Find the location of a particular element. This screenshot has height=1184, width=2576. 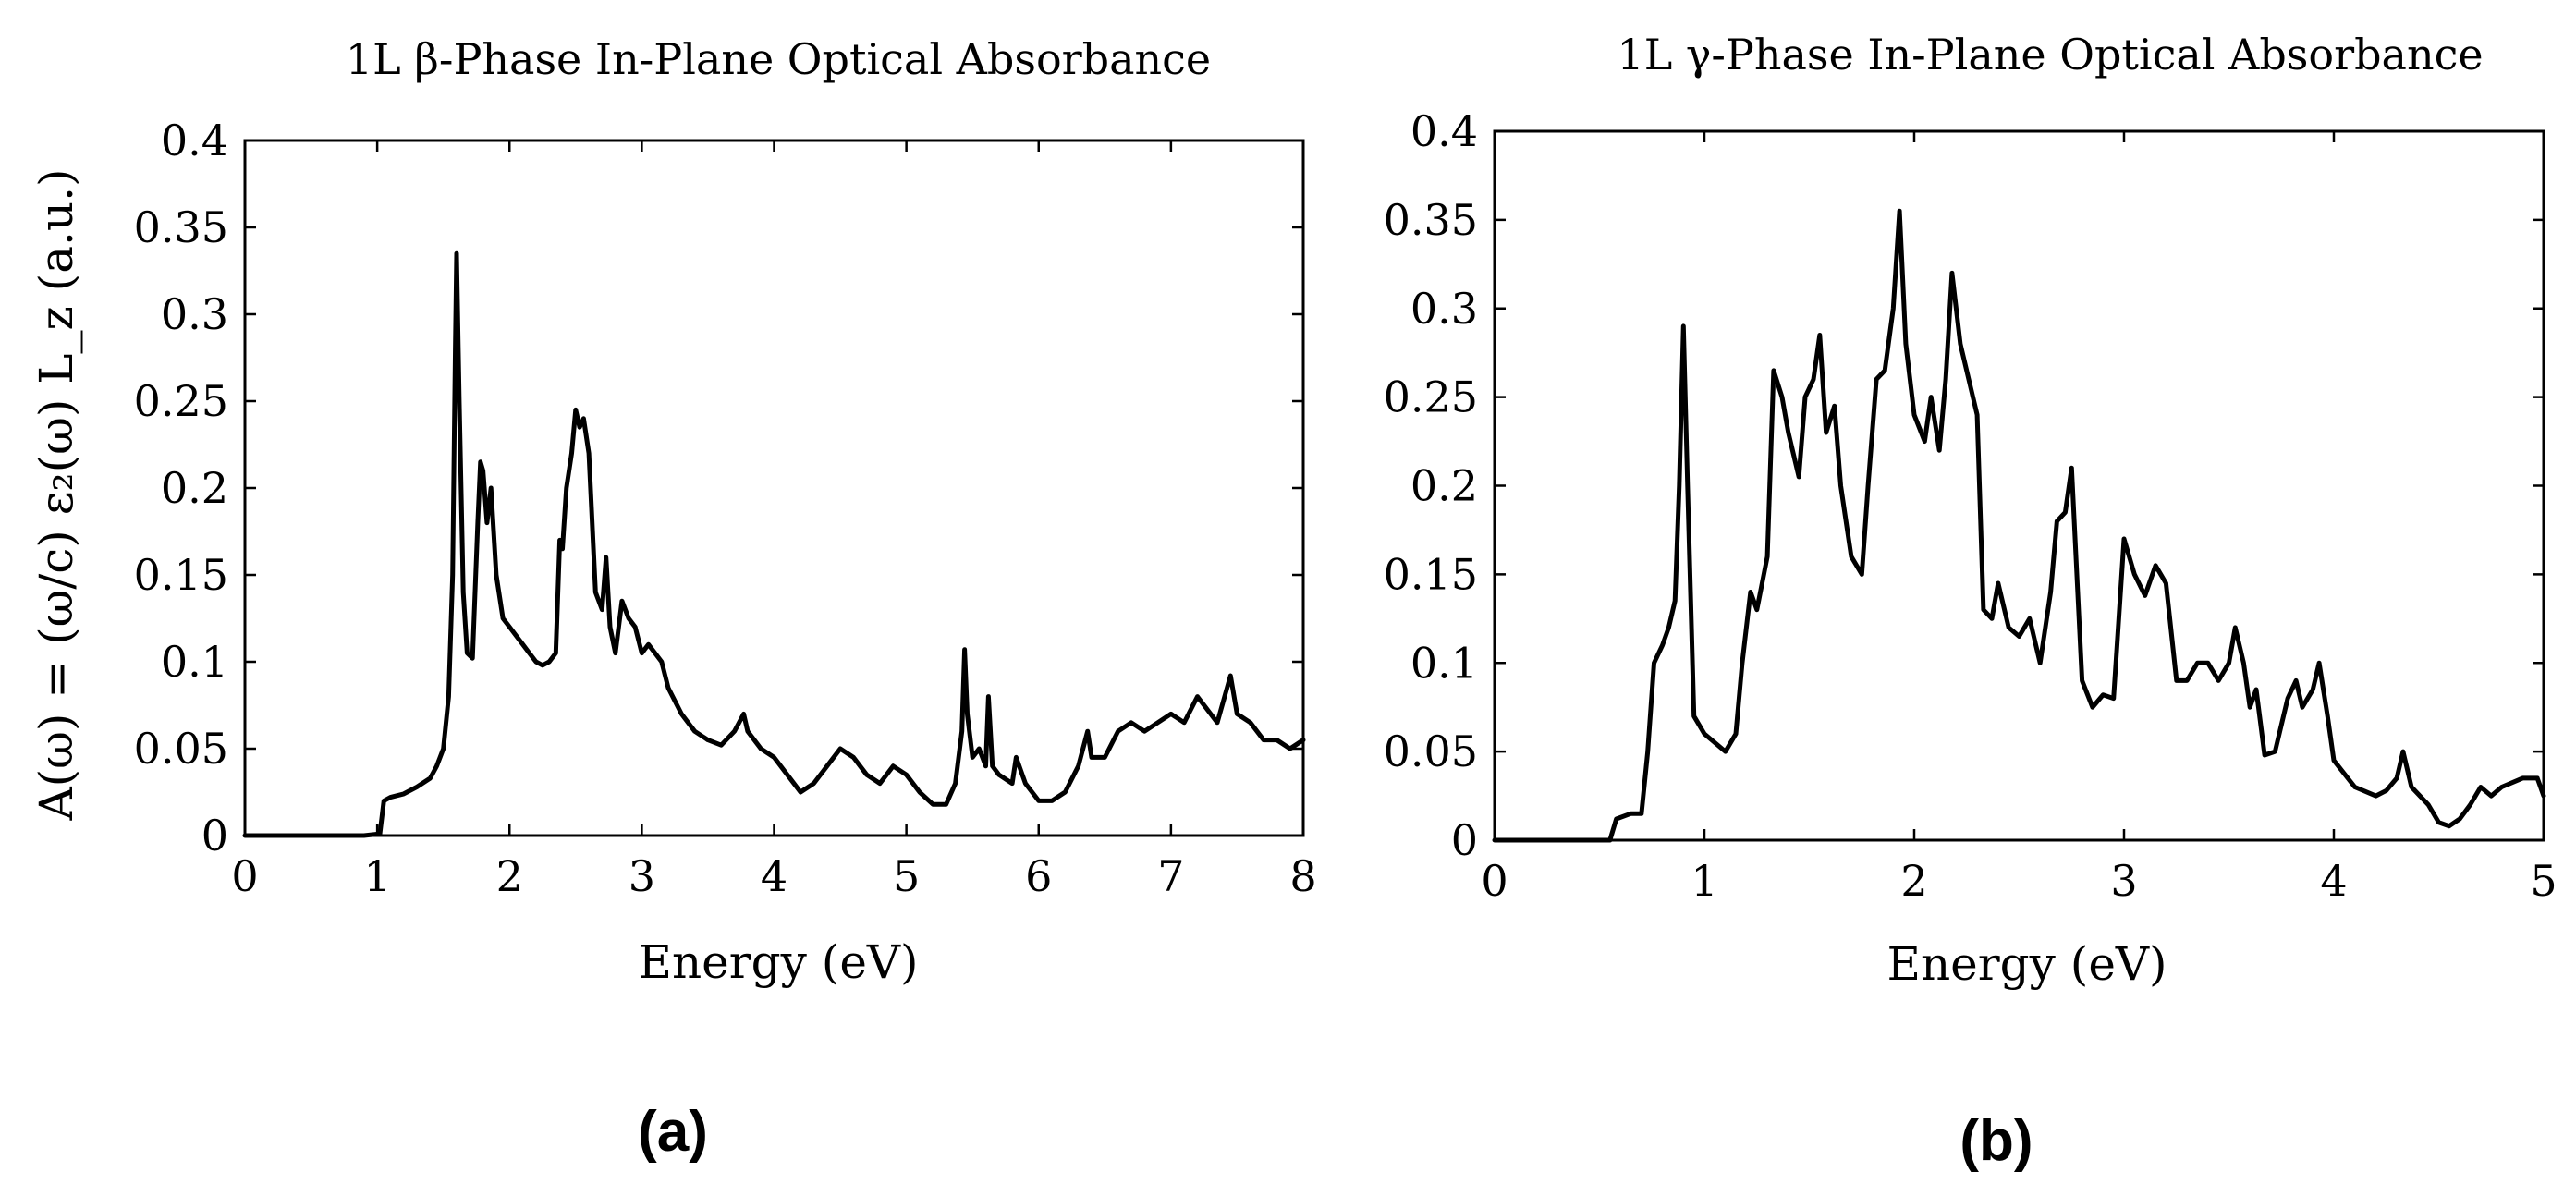

x-tick-label: 7 is located at coordinates (1170, 876).